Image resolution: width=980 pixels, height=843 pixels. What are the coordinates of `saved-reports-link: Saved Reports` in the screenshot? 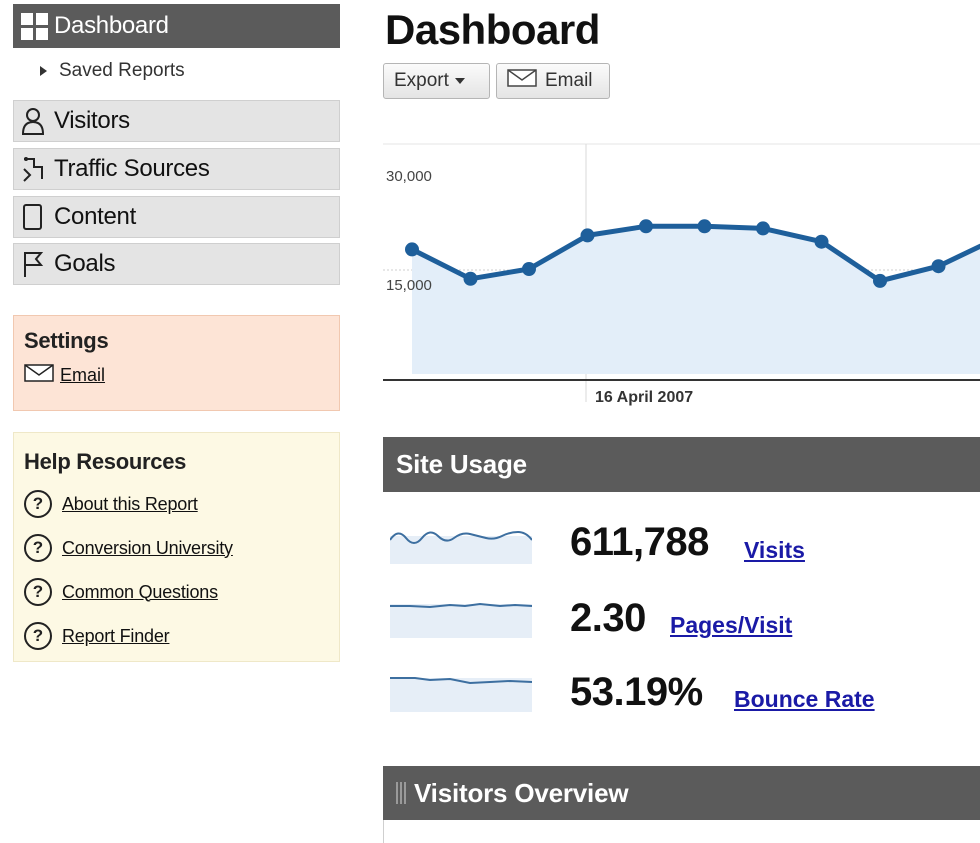 It's located at (112, 71).